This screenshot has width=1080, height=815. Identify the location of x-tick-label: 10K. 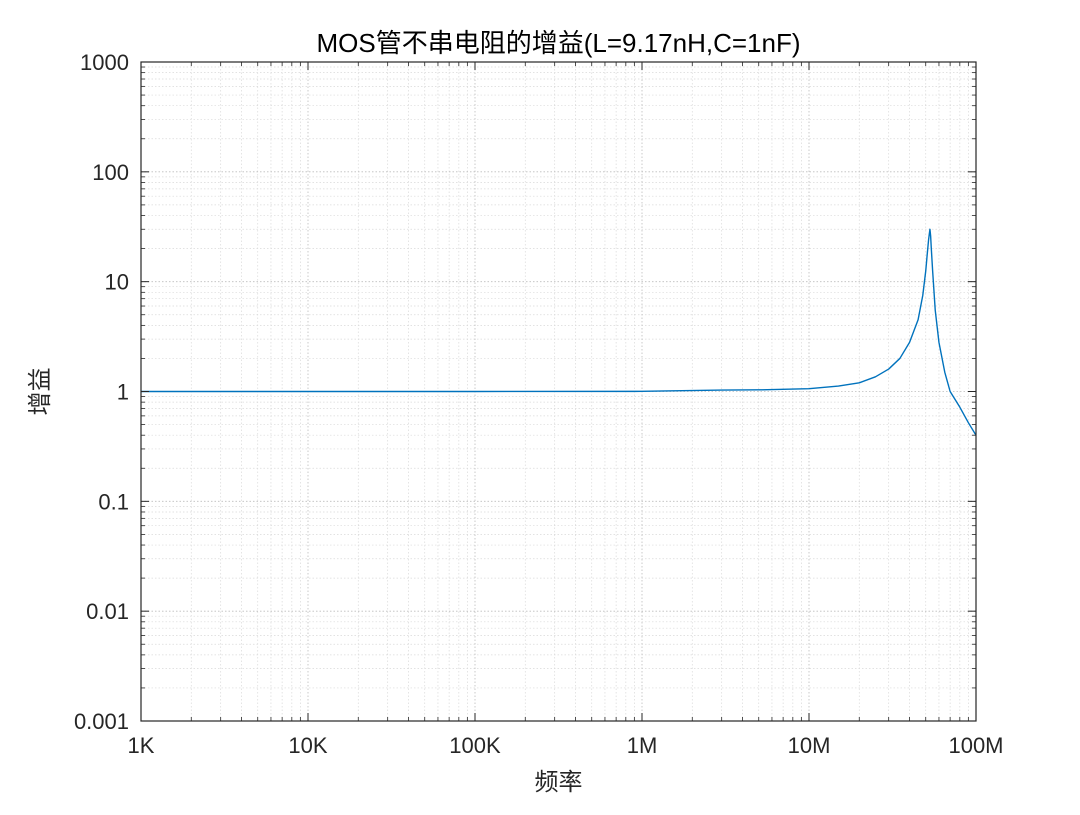
(307, 745).